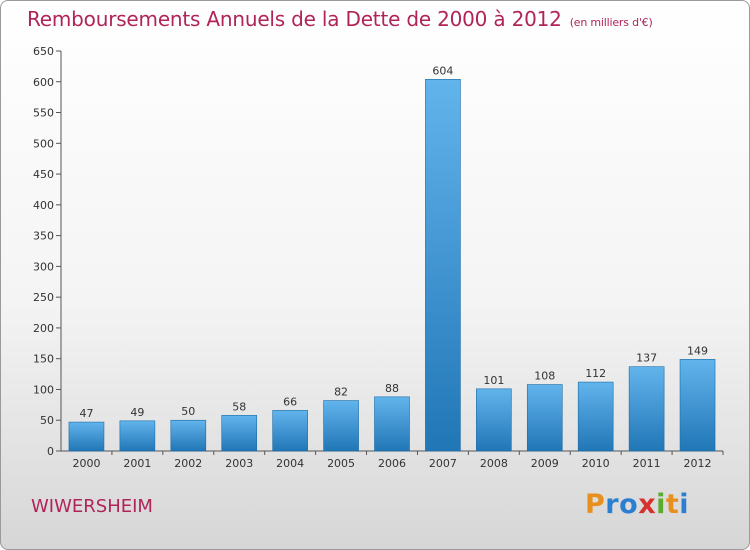 This screenshot has width=750, height=550. I want to click on y-tick-label: 400, so click(43, 205).